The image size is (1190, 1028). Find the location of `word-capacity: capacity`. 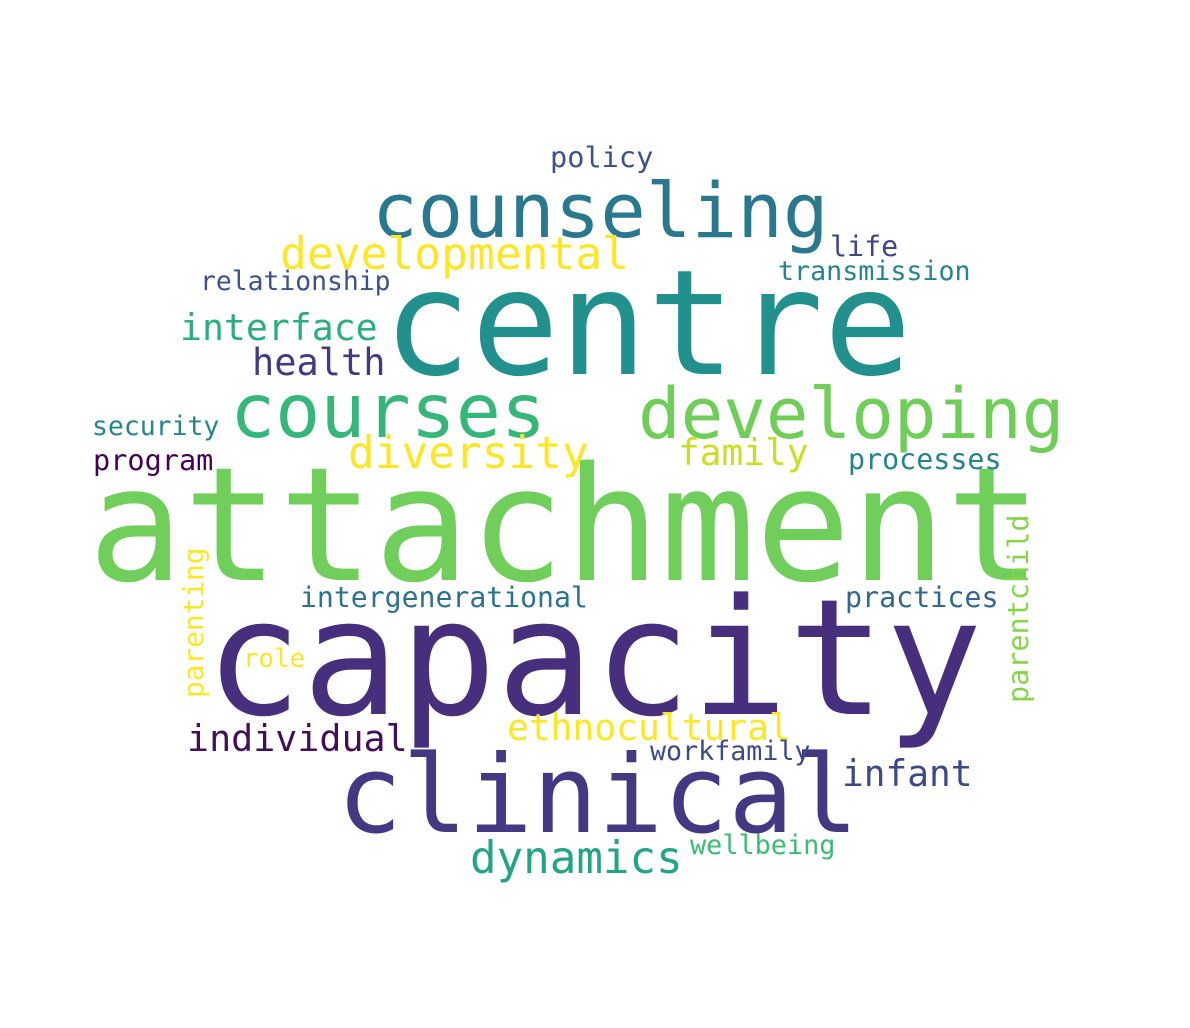

word-capacity: capacity is located at coordinates (594, 659).